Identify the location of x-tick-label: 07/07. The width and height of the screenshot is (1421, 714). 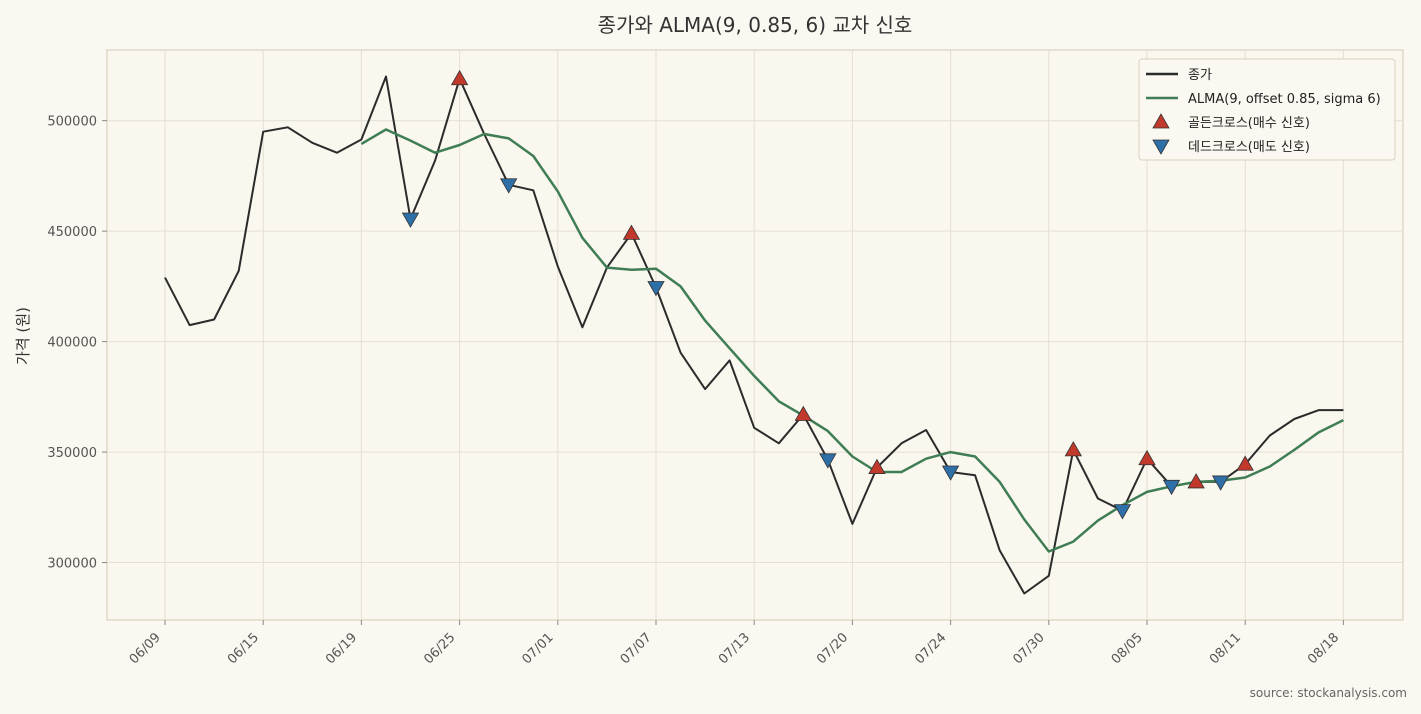
(636, 648).